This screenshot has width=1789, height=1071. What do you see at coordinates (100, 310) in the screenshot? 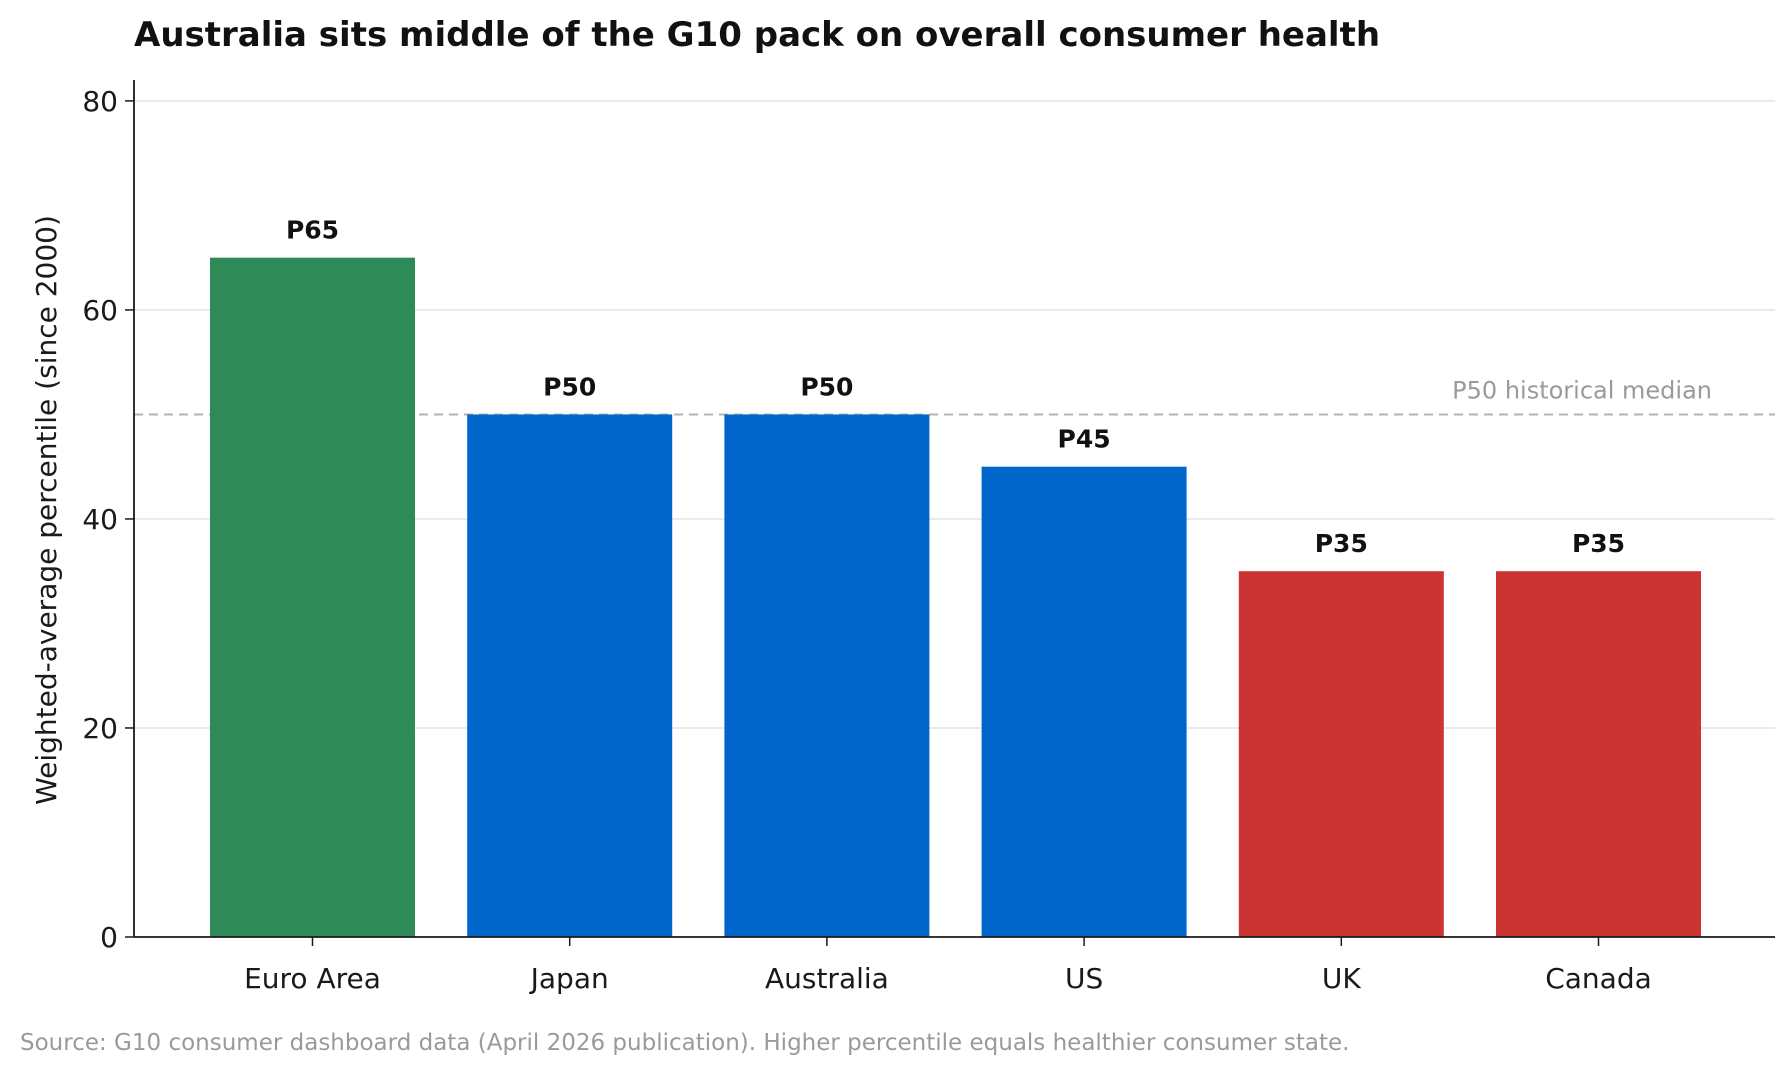
I see `y-tick-label-60: 60` at bounding box center [100, 310].